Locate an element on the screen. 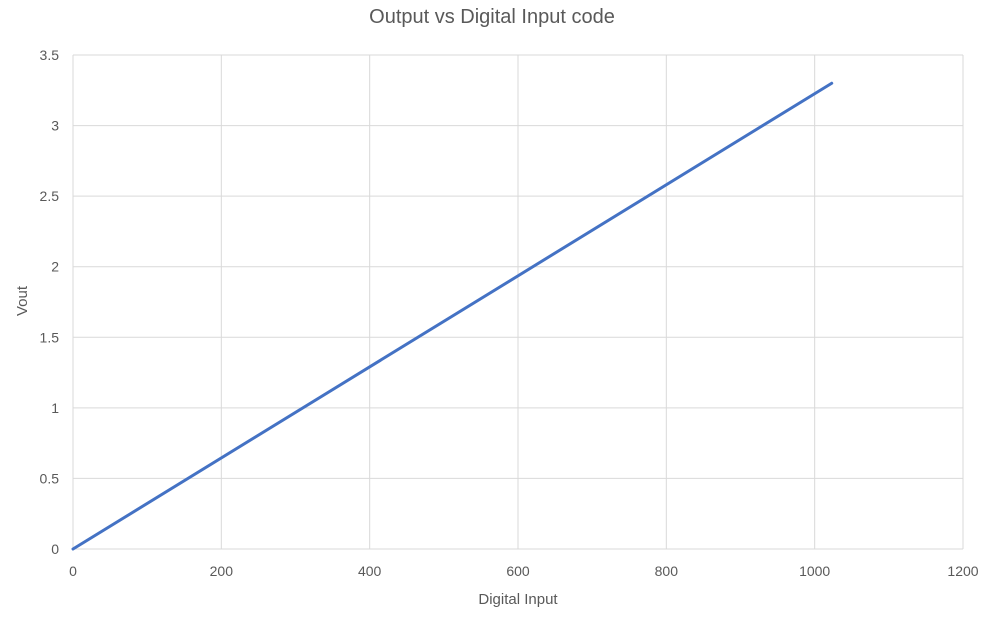 The height and width of the screenshot is (622, 996). x-tick-label: 0 is located at coordinates (73, 571).